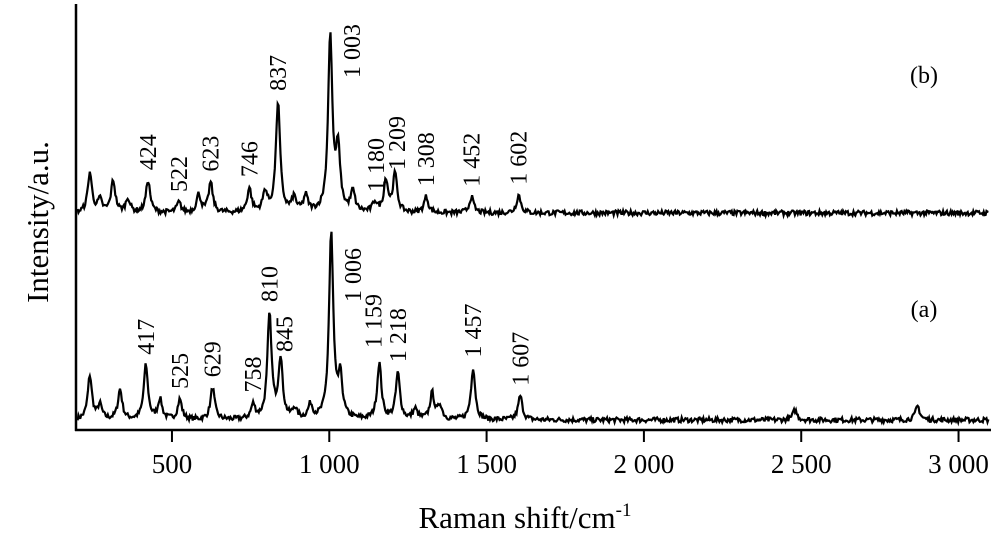 Image resolution: width=1000 pixels, height=543 pixels. I want to click on x-axis-label: Raman shift/cm-1, so click(525, 517).